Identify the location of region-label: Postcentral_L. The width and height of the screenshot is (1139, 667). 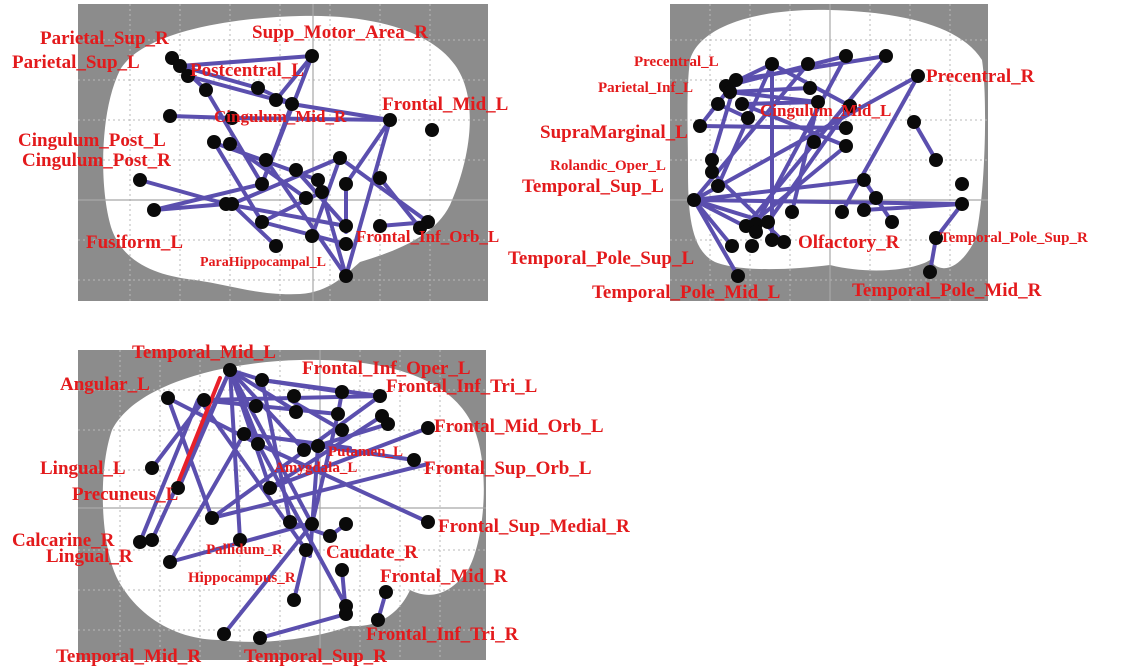
(247, 70).